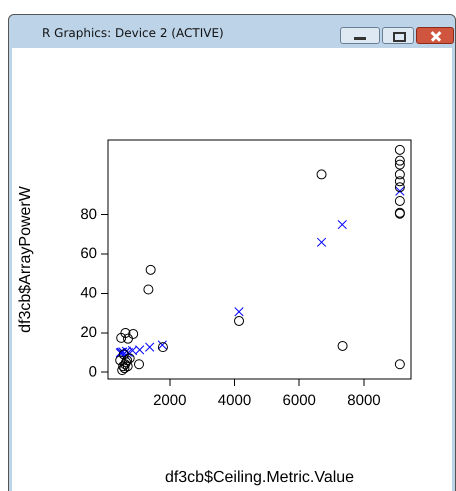  I want to click on y-tick-label: 20, so click(88, 332).